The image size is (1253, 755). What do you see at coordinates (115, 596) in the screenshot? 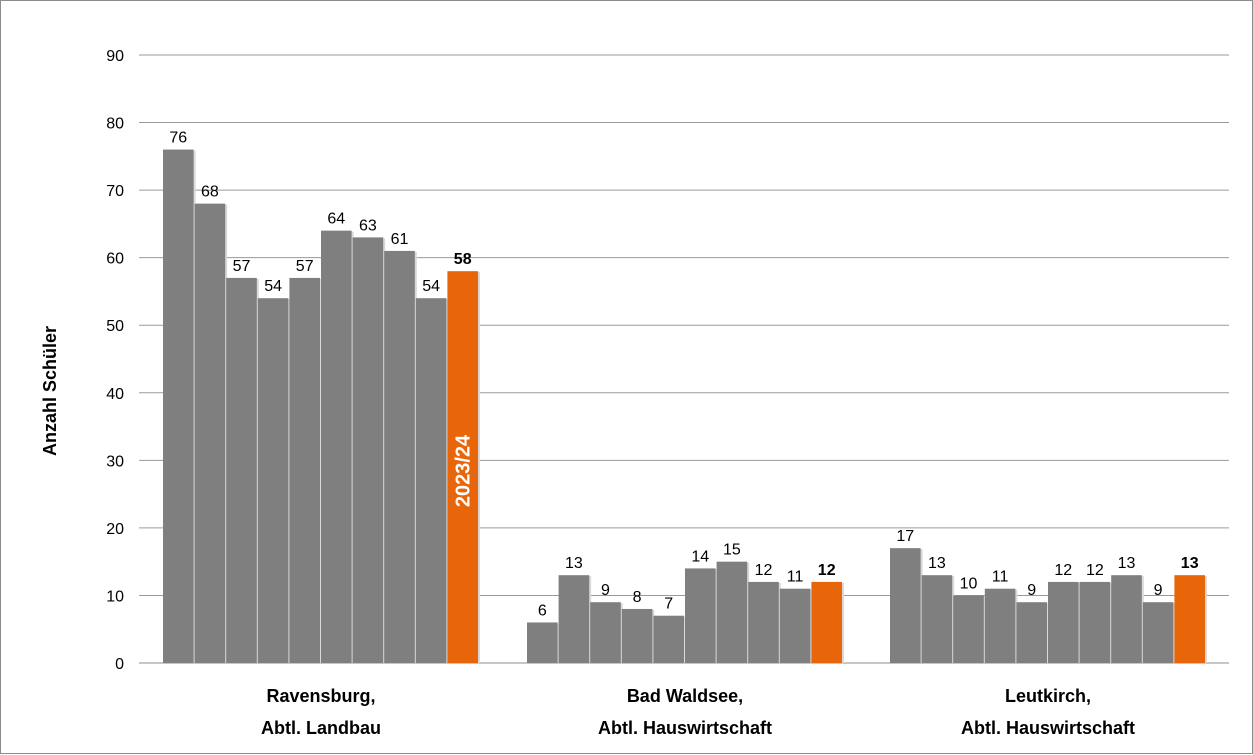
I see `y-tick-label: 10` at bounding box center [115, 596].